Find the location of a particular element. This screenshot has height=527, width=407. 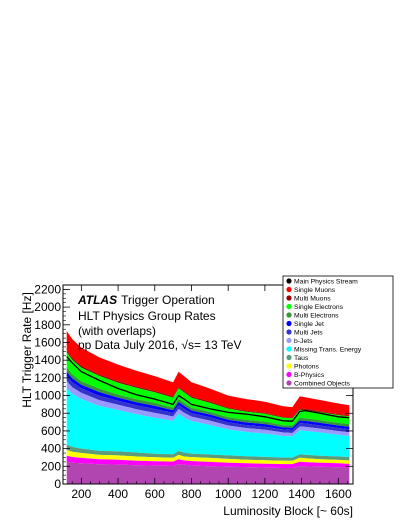

area-single-muons is located at coordinates (208, 374).